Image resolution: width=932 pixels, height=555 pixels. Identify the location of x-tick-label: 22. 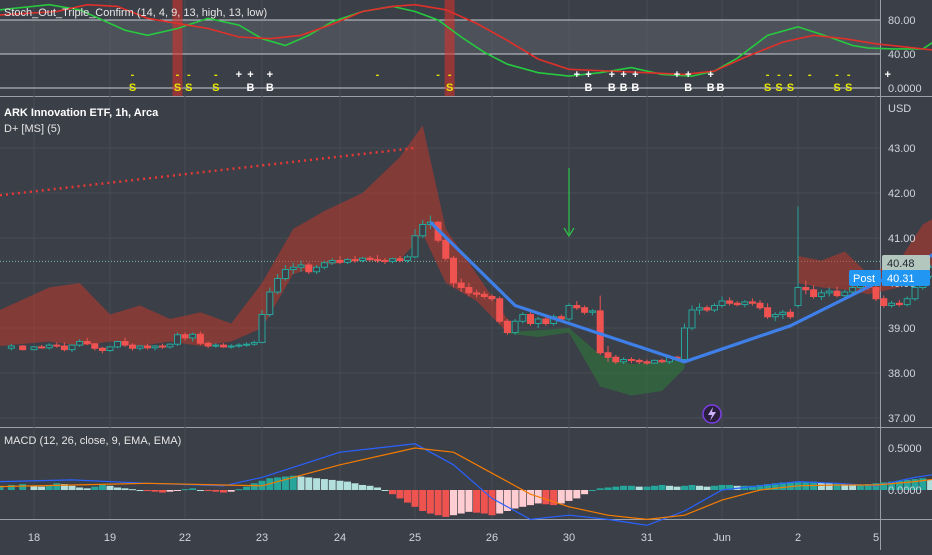
(185, 538).